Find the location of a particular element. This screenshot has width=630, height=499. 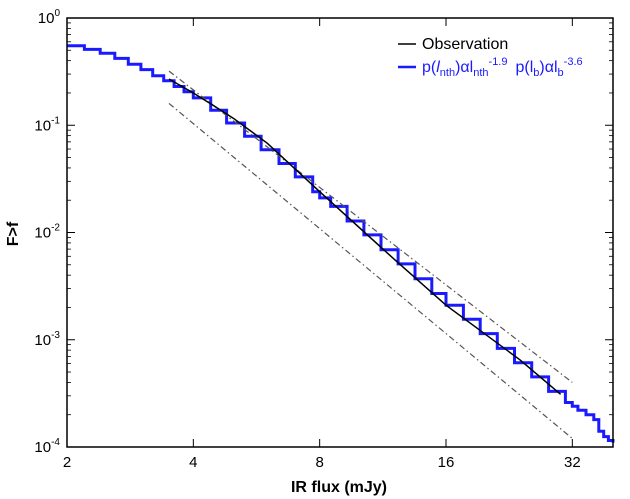

x-tick-label: 32 is located at coordinates (572, 462).